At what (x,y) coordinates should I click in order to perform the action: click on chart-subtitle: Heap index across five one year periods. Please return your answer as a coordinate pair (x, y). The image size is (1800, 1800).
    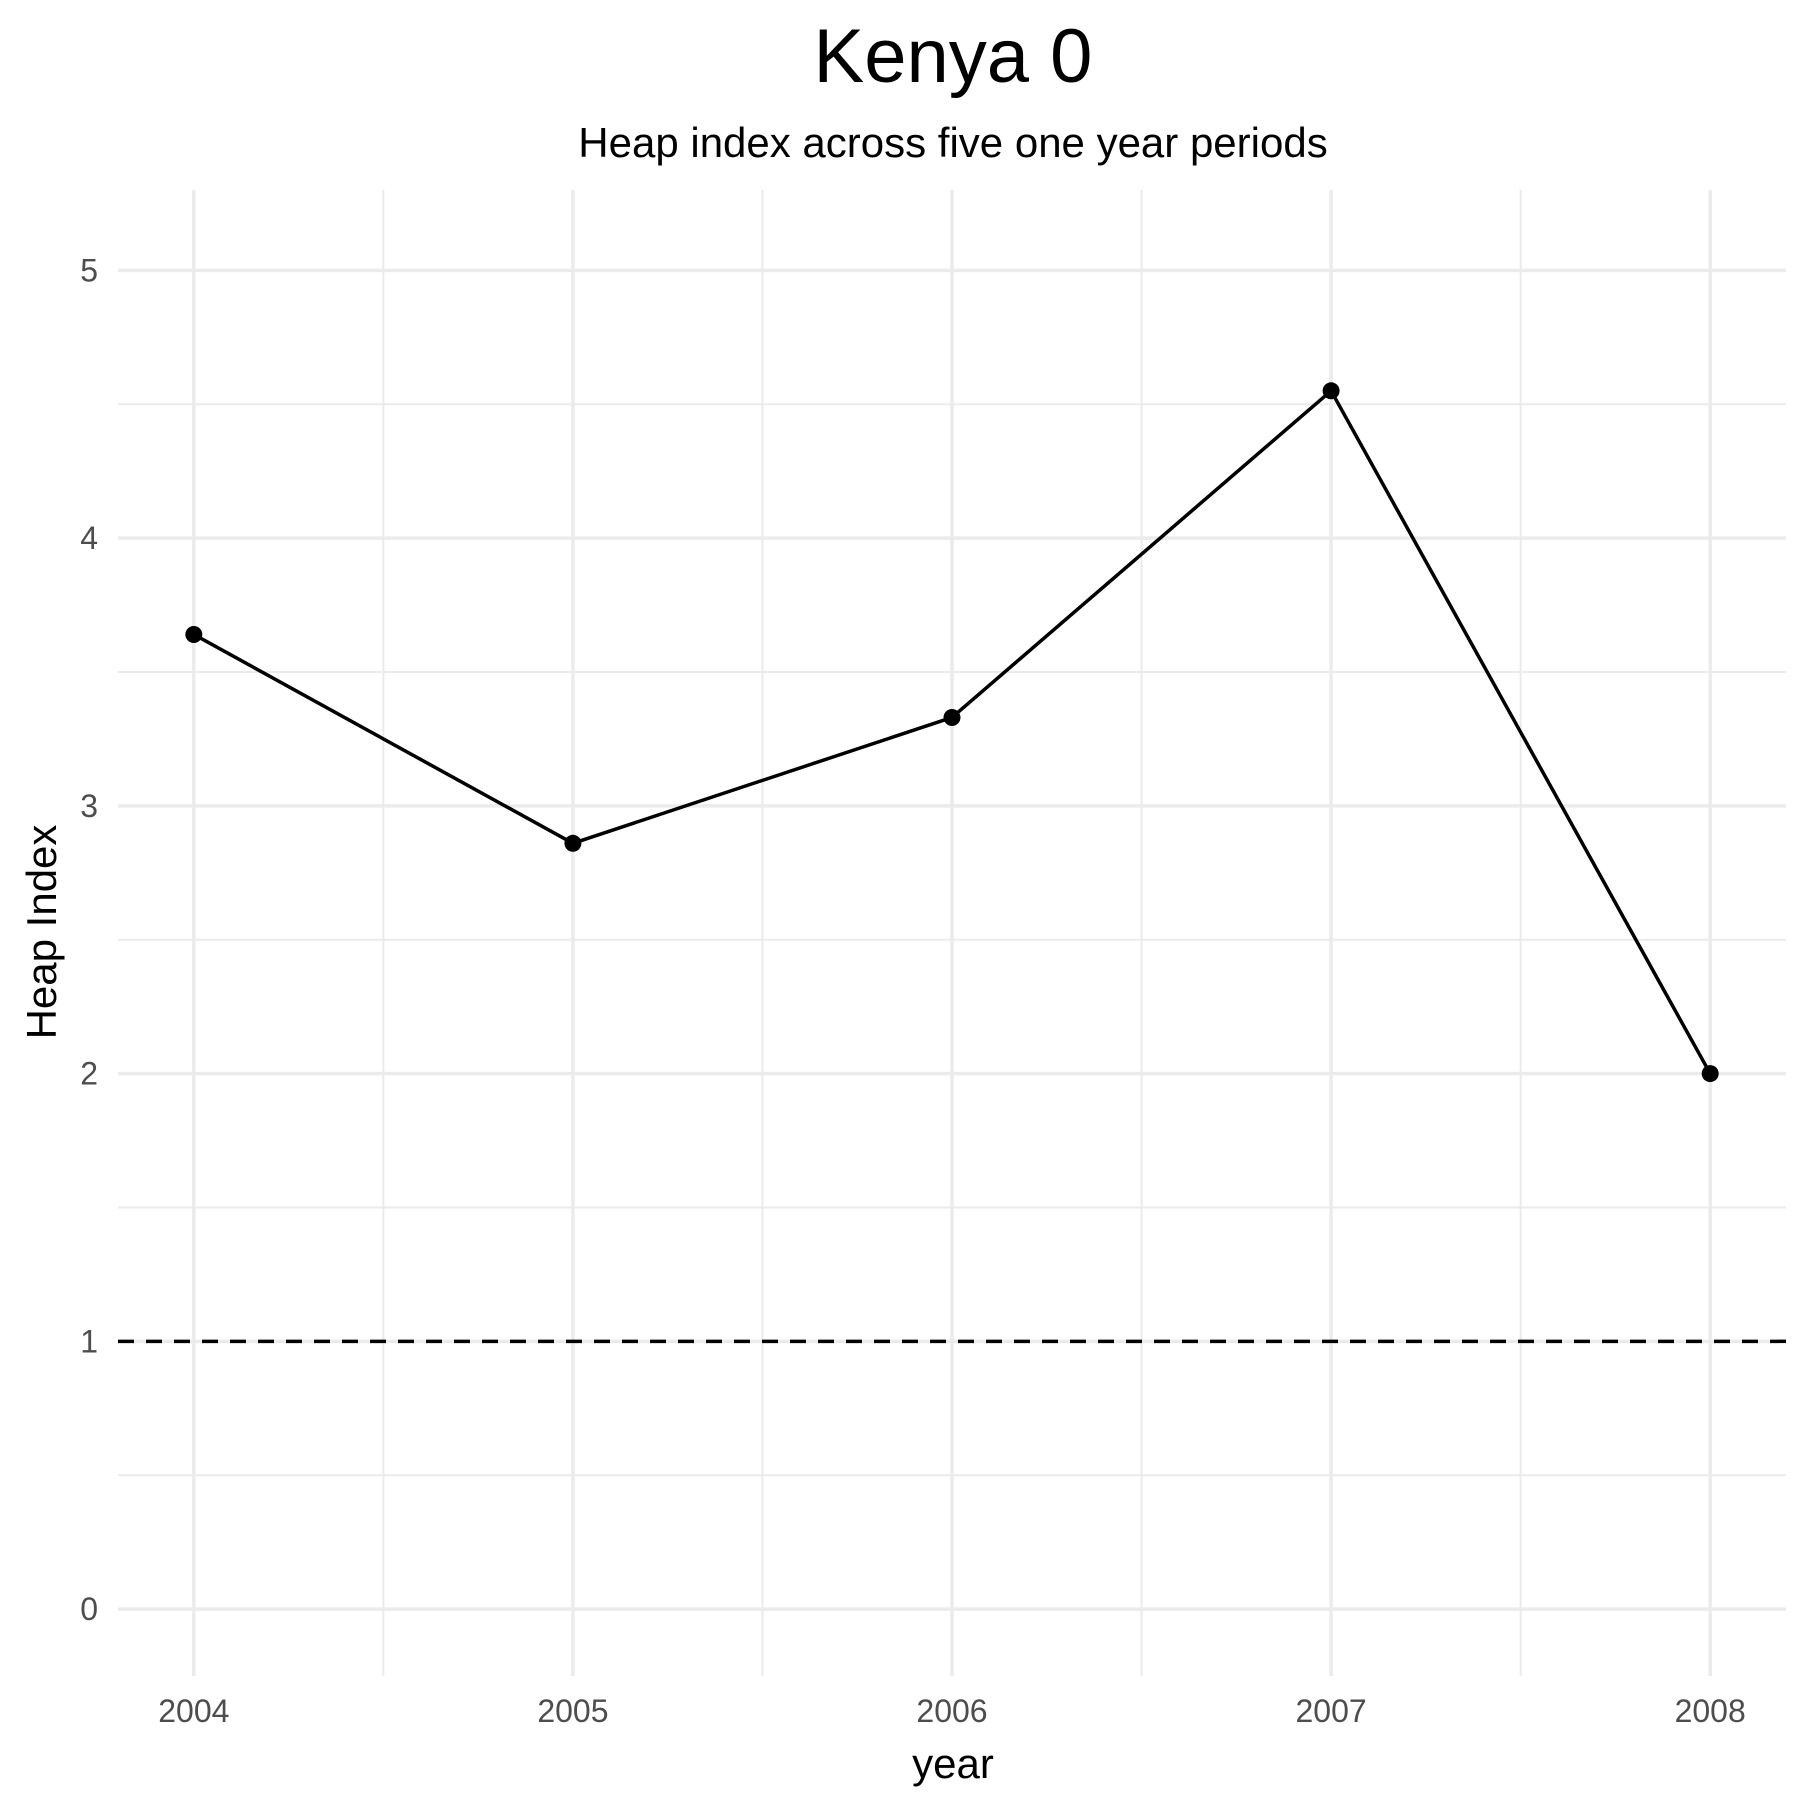
    Looking at the image, I should click on (952, 142).